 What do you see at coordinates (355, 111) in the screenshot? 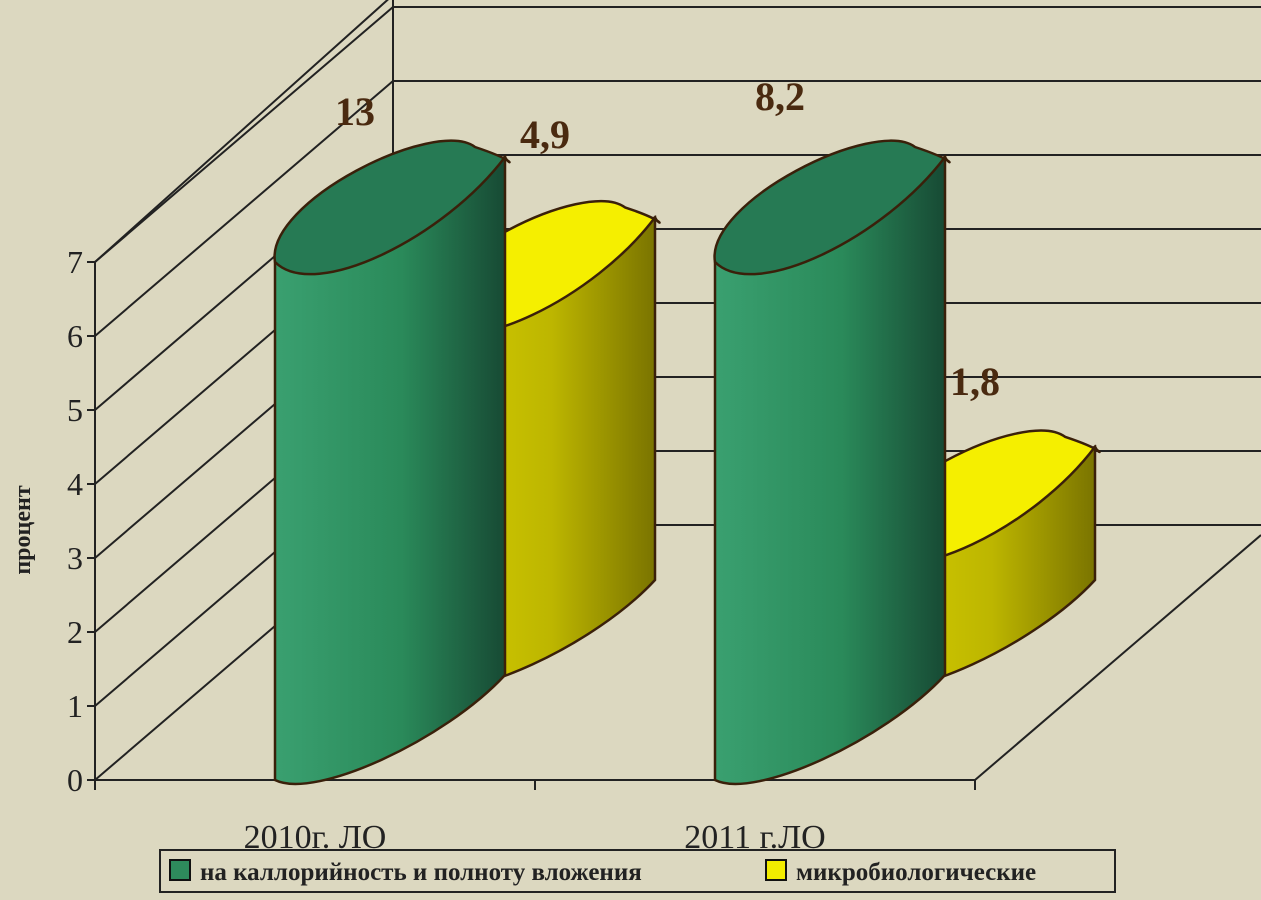
I see `data-label: 13` at bounding box center [355, 111].